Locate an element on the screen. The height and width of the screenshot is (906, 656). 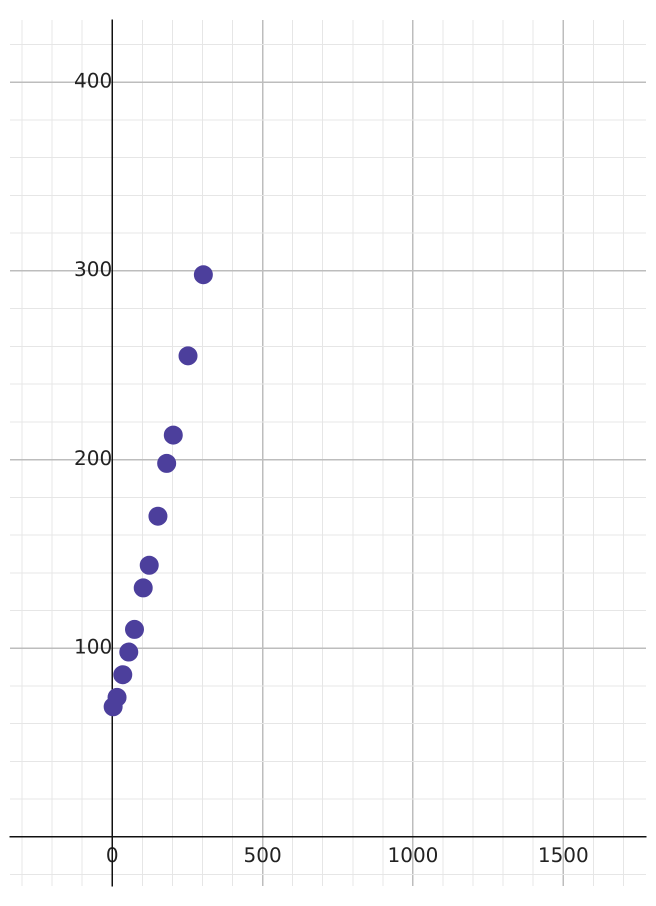
x-tick-label: 500 is located at coordinates (263, 855).